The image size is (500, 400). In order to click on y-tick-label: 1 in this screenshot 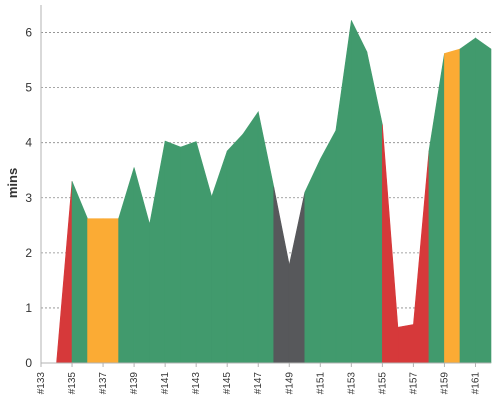, I will do `click(28, 308)`.